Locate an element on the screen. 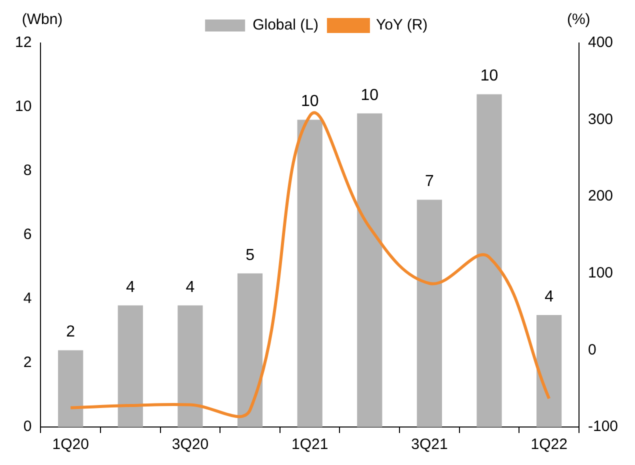  y-tick-label: 10 is located at coordinates (23, 107).